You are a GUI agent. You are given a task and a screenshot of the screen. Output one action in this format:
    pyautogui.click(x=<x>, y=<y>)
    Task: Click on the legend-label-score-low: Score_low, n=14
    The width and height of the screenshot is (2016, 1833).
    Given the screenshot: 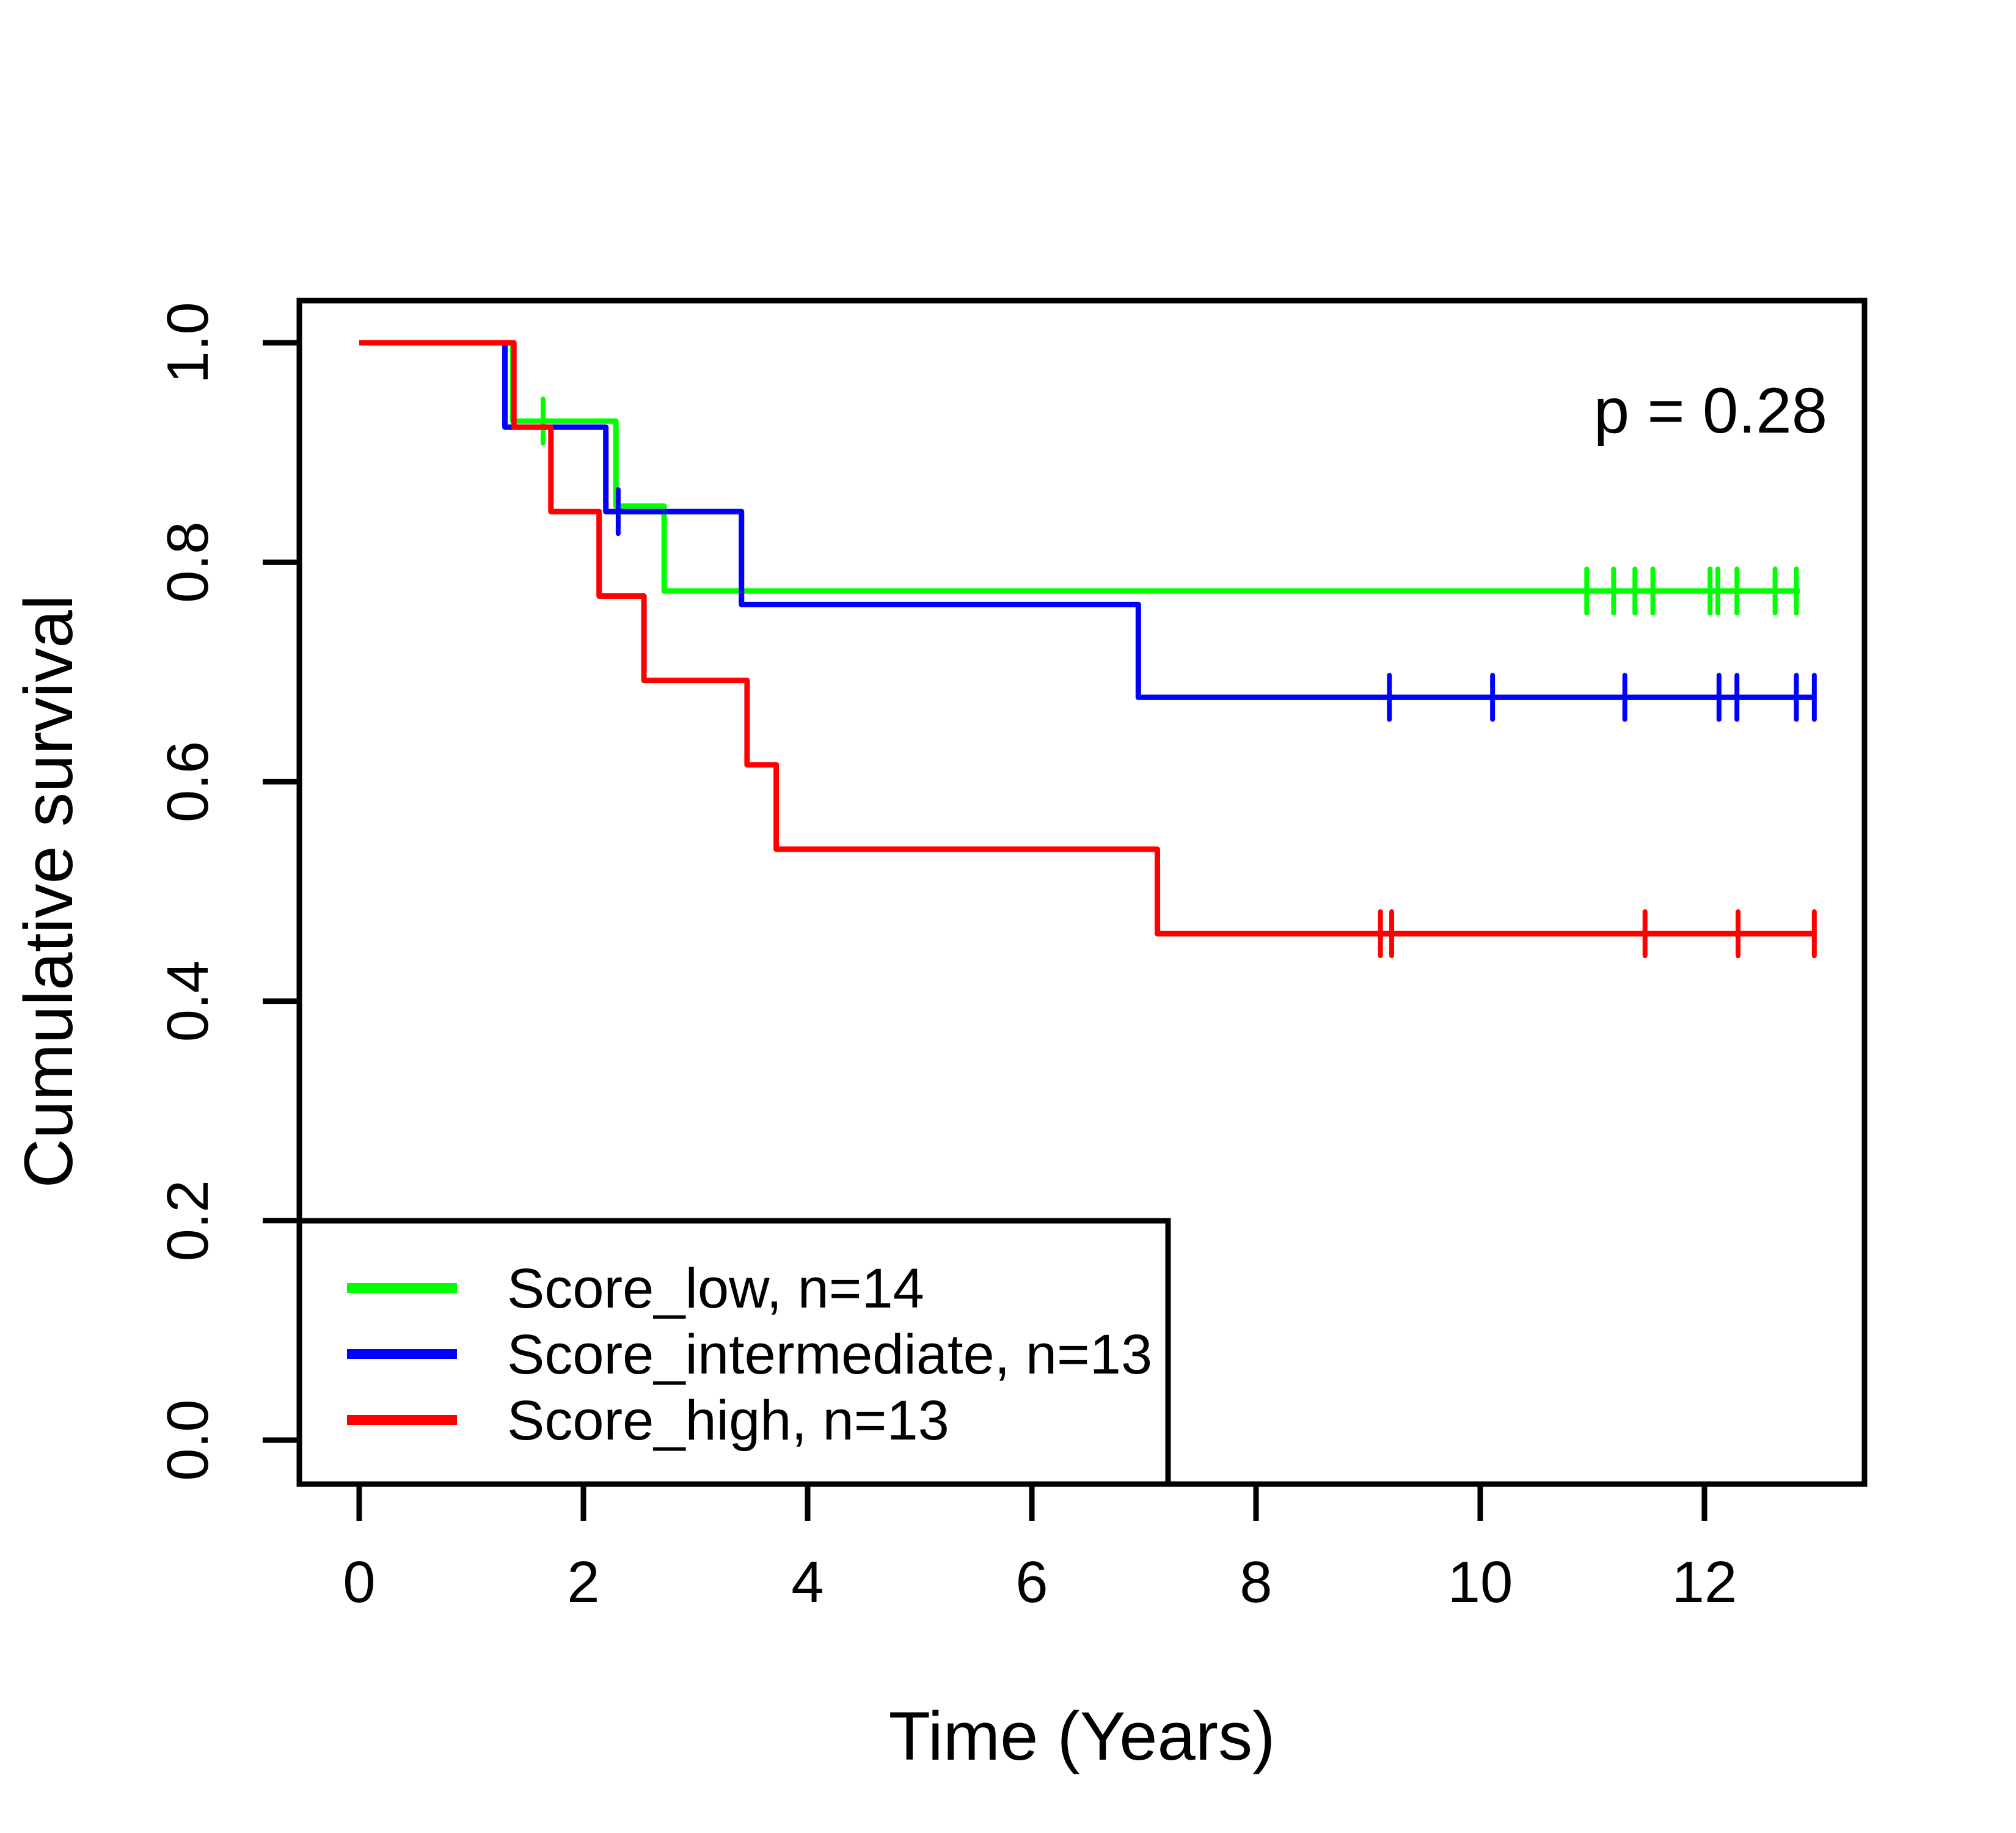 What is the action you would take?
    pyautogui.click(x=715, y=1288)
    